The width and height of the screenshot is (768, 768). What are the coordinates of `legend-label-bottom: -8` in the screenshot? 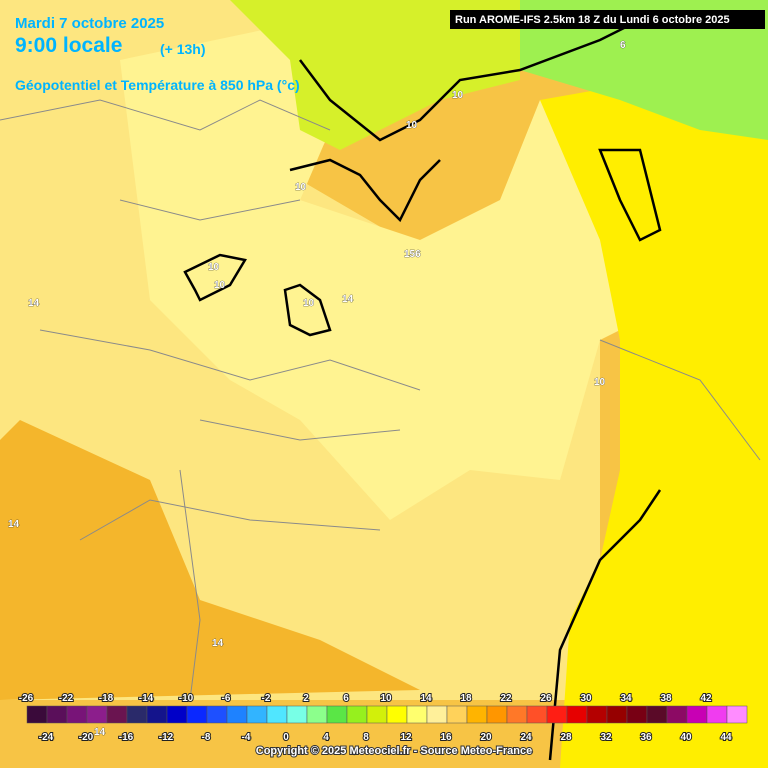 It's located at (206, 737).